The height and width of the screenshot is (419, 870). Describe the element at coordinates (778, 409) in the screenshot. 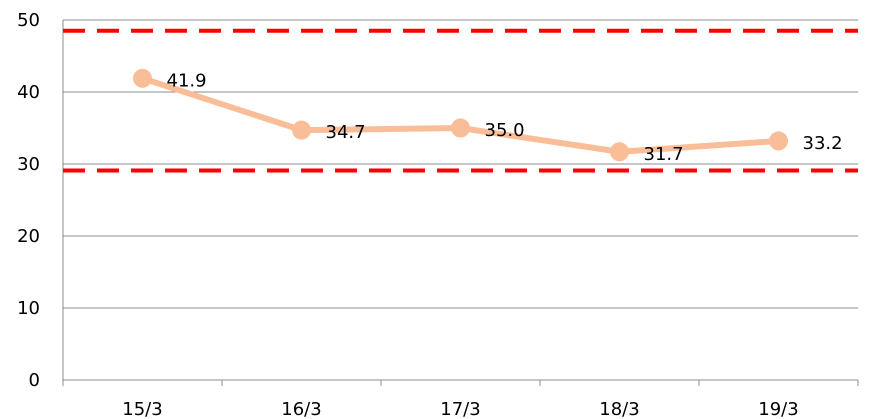

I see `x-tick-label: 19/3` at that location.